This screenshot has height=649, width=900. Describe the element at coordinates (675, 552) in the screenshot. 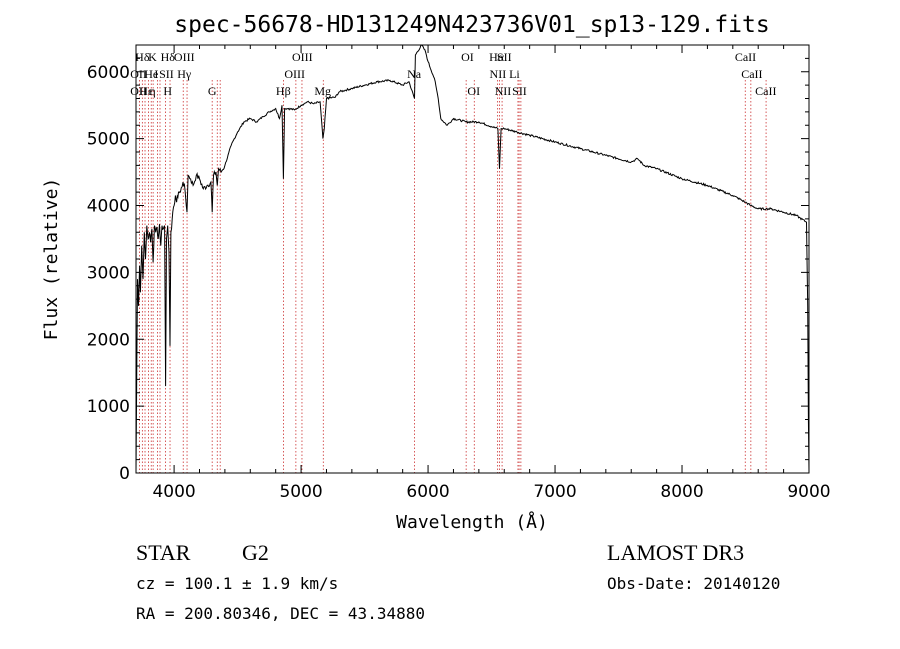

I see `survey-name: LAMOST DR3` at that location.